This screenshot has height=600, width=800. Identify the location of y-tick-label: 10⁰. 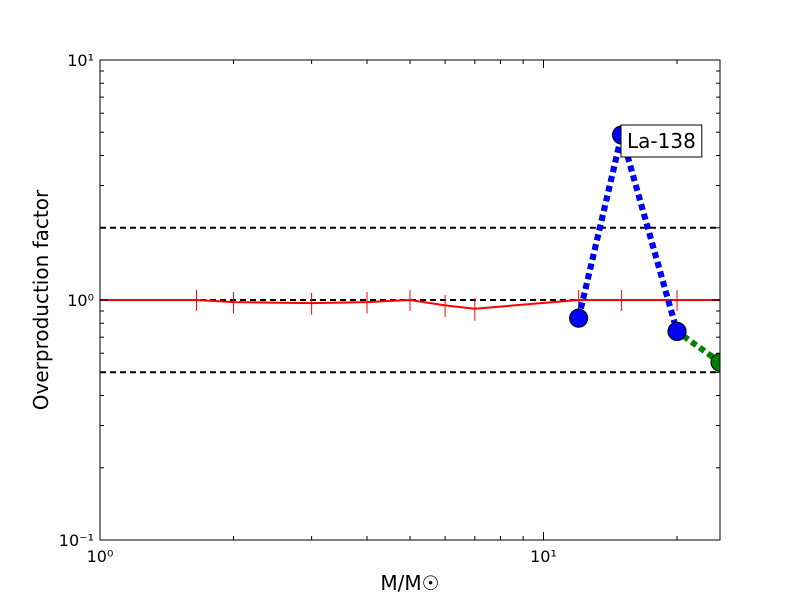
(80, 300).